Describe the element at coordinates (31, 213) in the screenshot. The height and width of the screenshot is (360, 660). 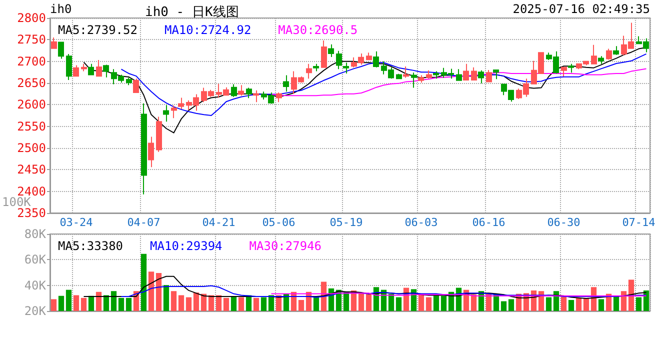
I see `y-tick-label: 2350` at that location.